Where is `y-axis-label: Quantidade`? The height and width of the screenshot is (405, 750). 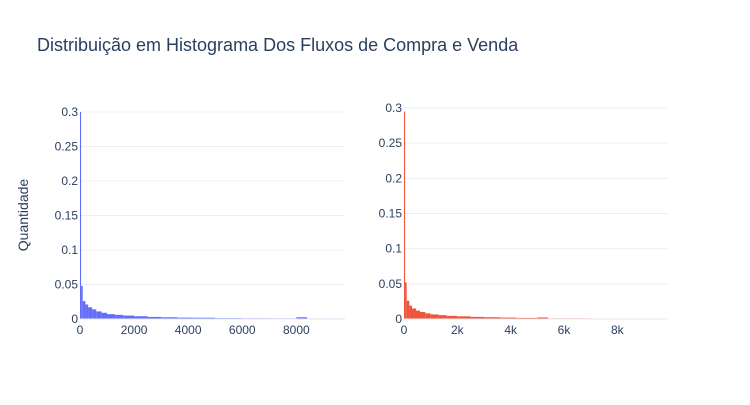 y-axis-label: Quantidade is located at coordinates (23, 215).